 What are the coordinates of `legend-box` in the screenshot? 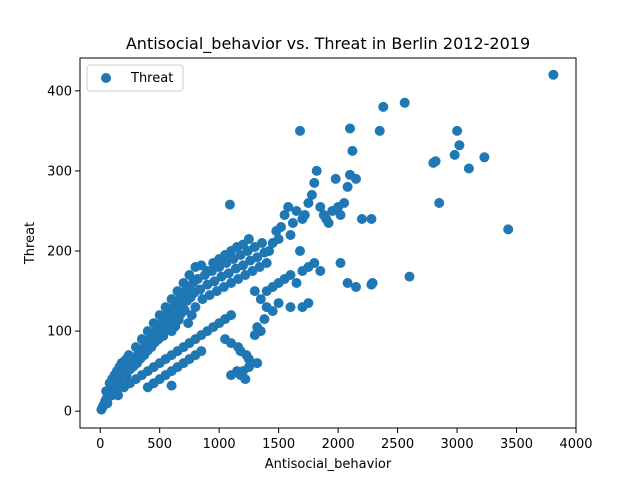 It's located at (135, 78).